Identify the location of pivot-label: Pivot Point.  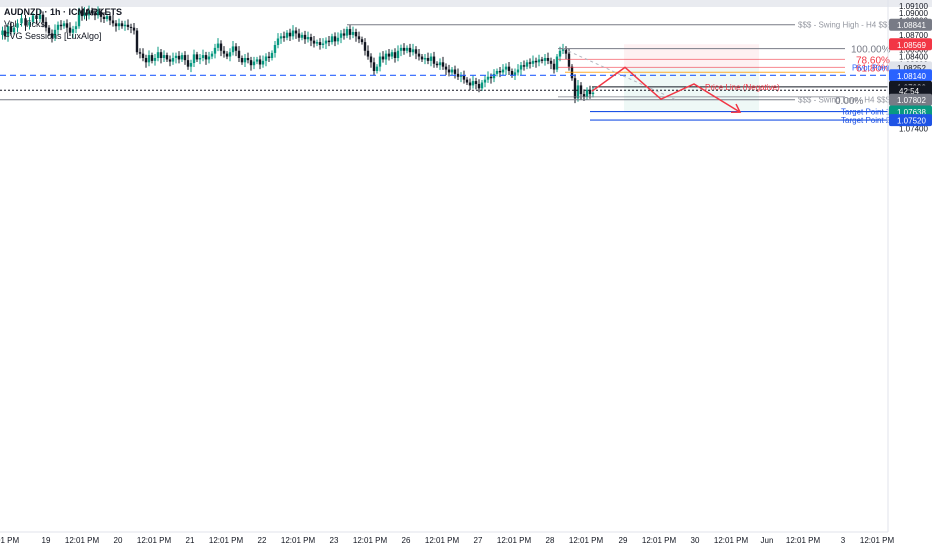
(871, 67).